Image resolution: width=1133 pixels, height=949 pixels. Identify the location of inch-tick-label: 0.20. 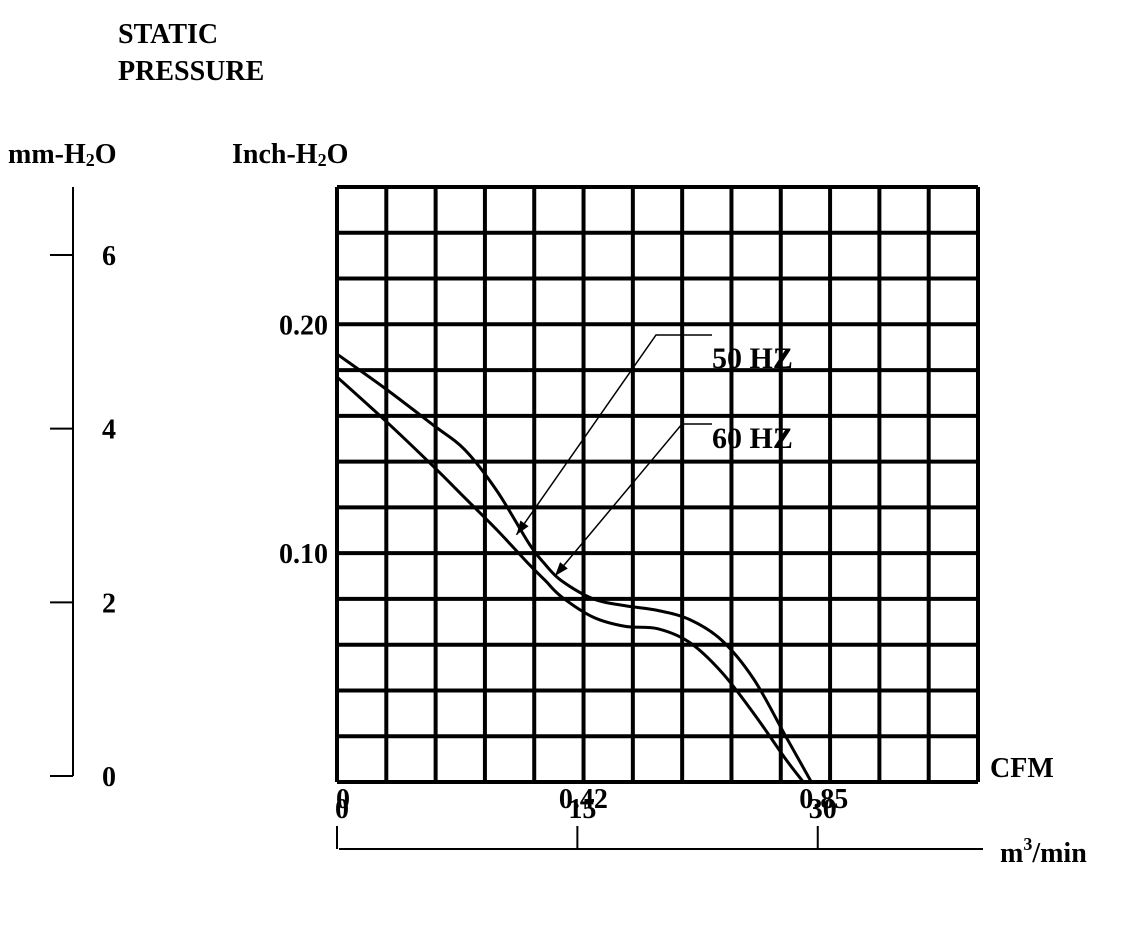
(303, 325).